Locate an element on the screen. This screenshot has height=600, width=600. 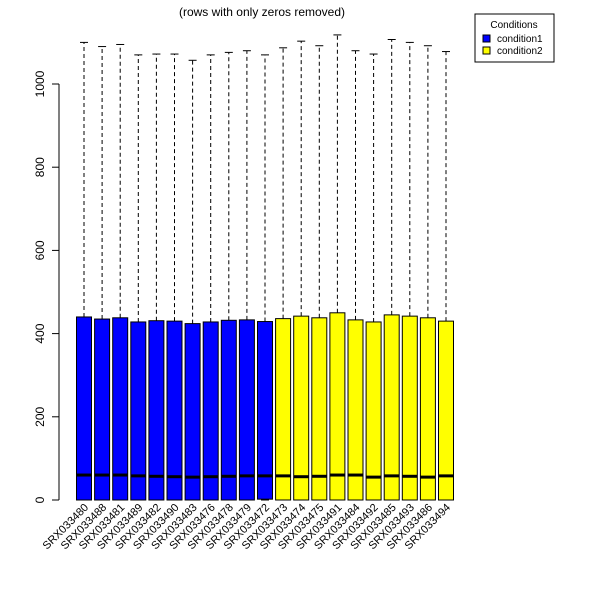
box-SRX033492 is located at coordinates (373, 277).